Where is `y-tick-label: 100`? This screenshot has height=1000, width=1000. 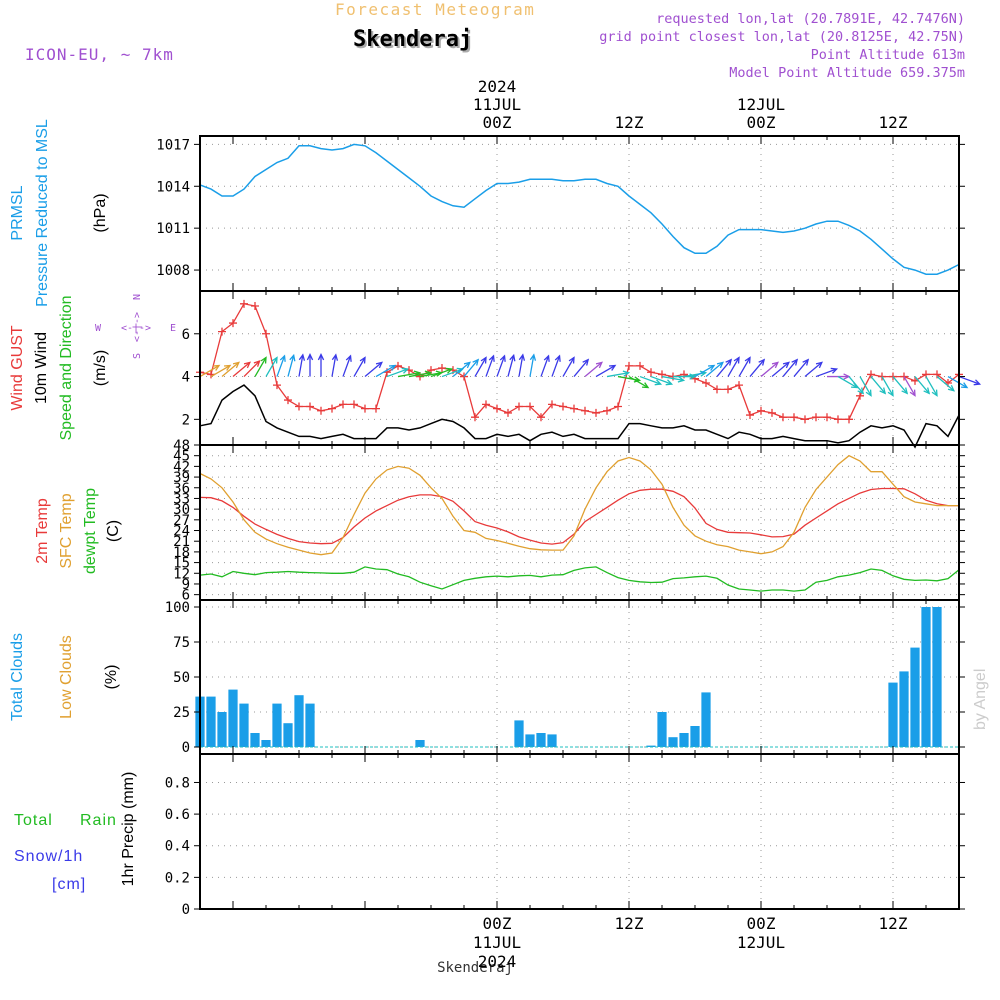 y-tick-label: 100 is located at coordinates (177, 608).